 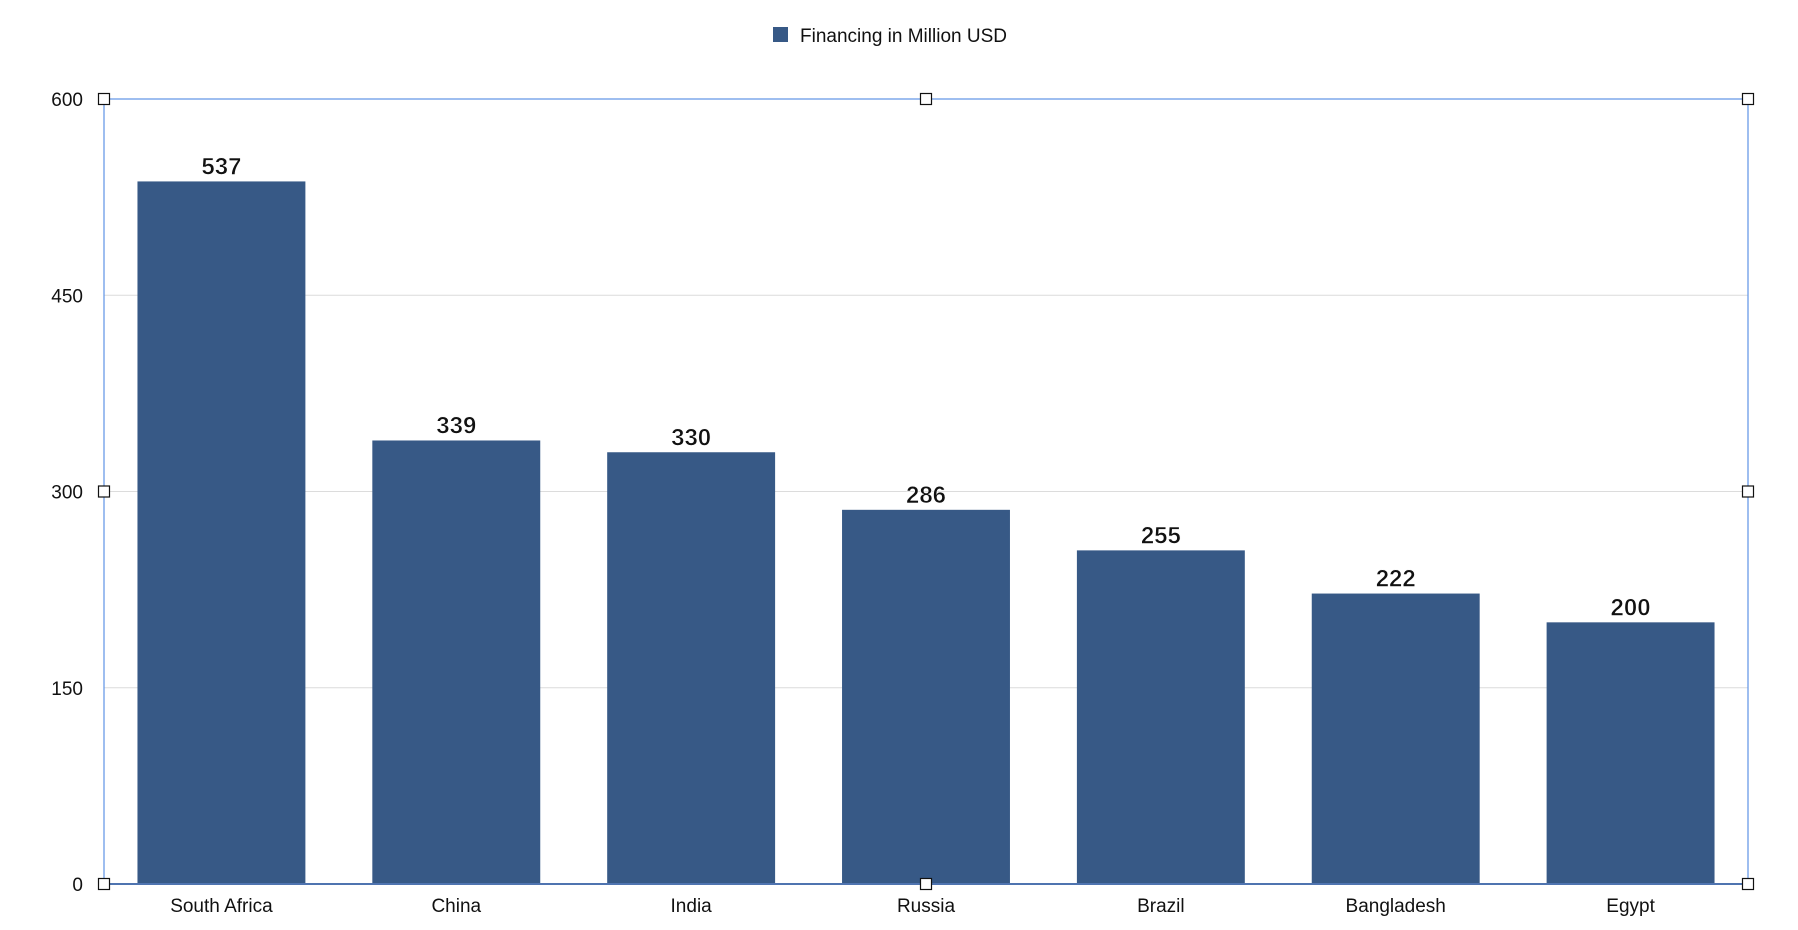 I want to click on legend-label: Financing in Million USD, so click(x=903, y=36).